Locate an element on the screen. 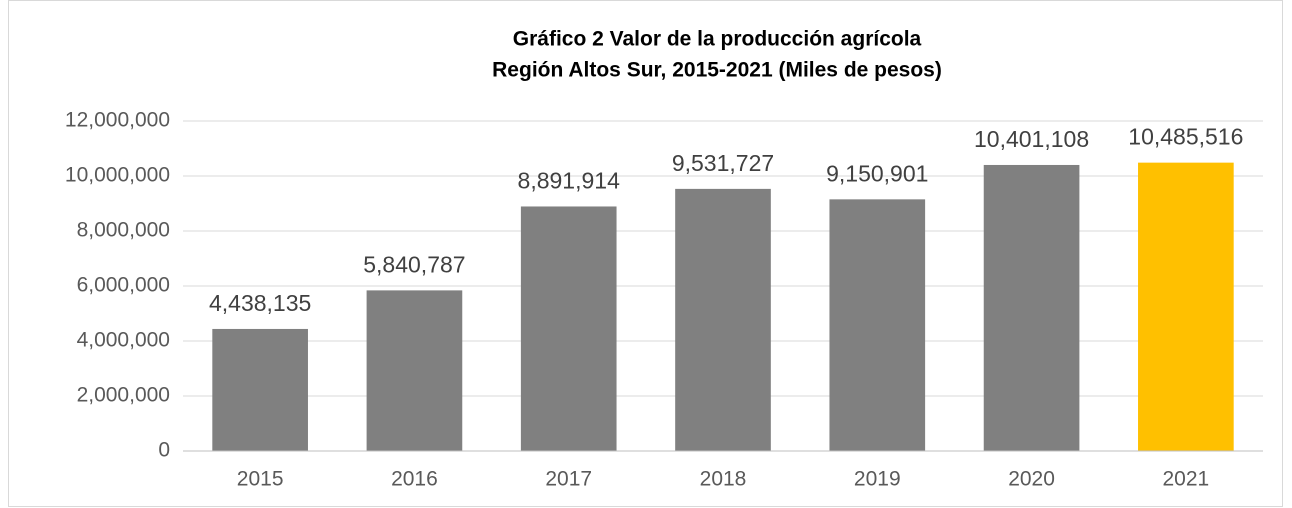 This screenshot has width=1292, height=508. y-tick-label: 0 is located at coordinates (164, 450).